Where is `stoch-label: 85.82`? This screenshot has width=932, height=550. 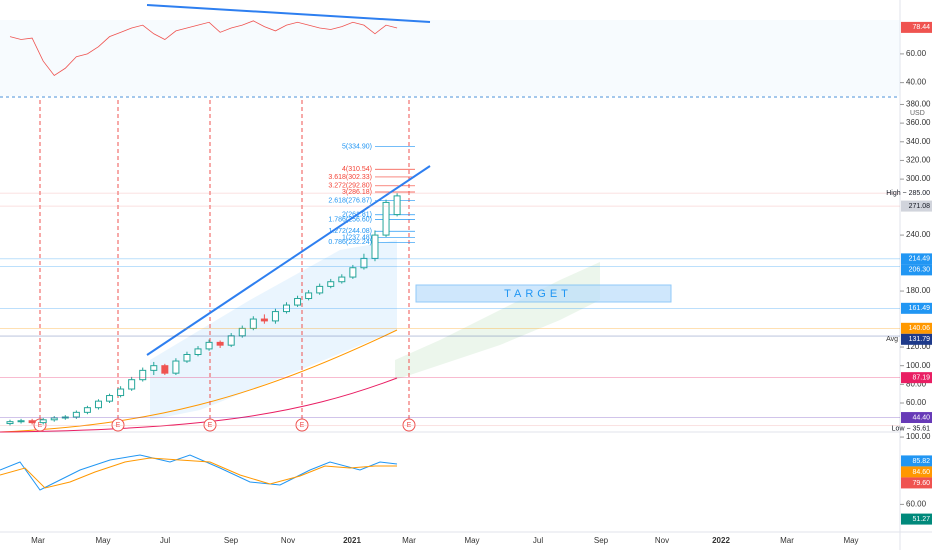 stoch-label: 85.82 is located at coordinates (921, 461).